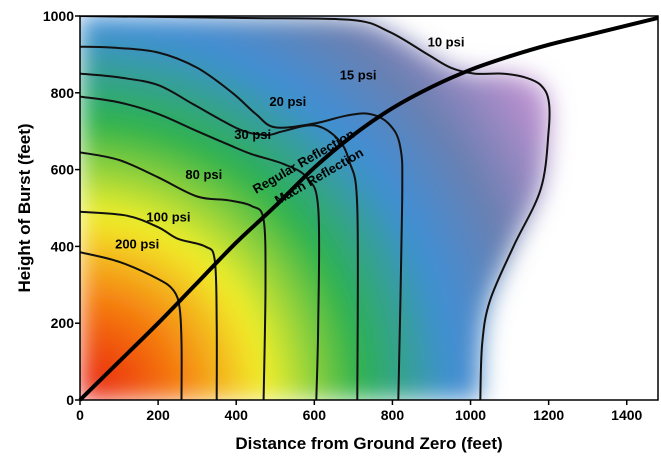  Describe the element at coordinates (24, 207) in the screenshot. I see `y-axis-title: Height of Burst (feet)` at that location.